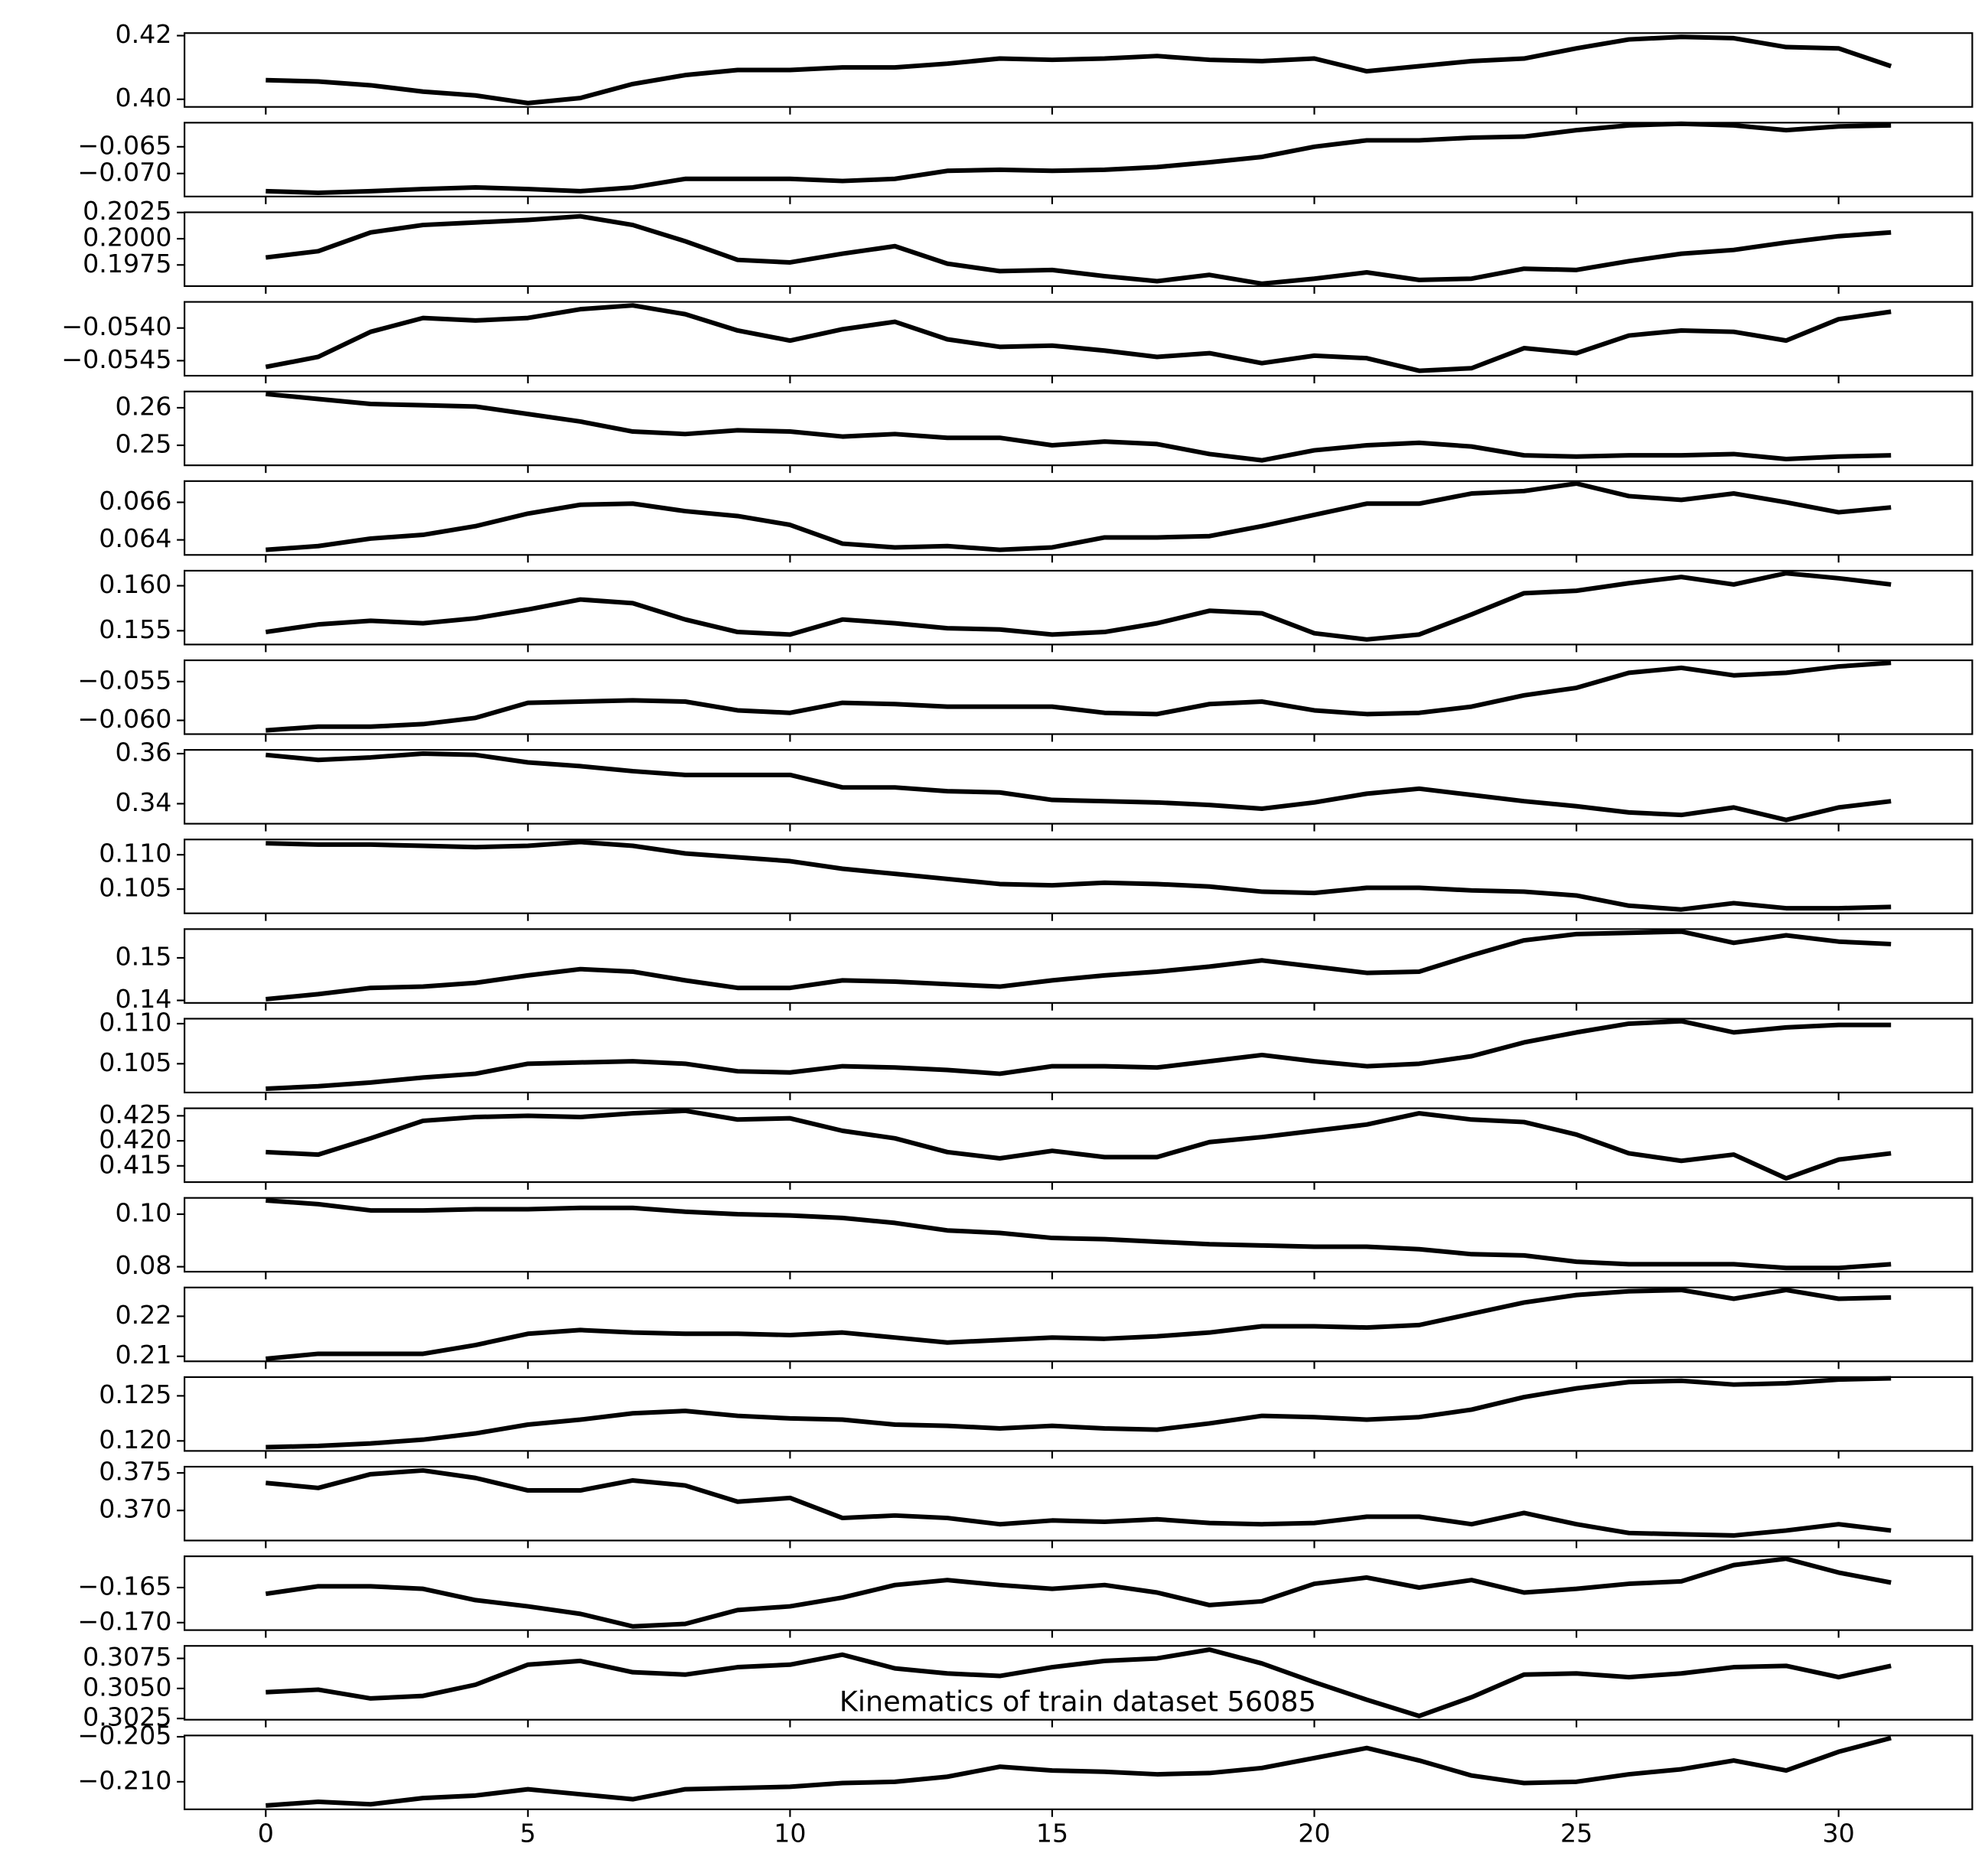 The image size is (1985, 1876). Describe the element at coordinates (135, 1439) in the screenshot. I see `y-tick-label: 0.120` at that location.